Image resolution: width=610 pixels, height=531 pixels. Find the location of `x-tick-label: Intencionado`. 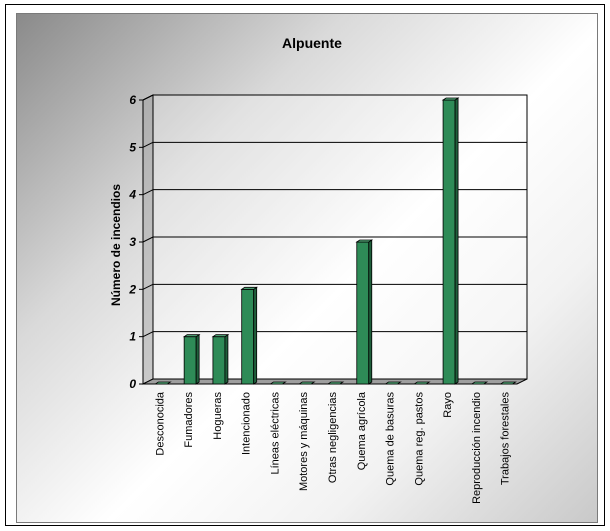

x-tick-label: Intencionado is located at coordinates (247, 423).